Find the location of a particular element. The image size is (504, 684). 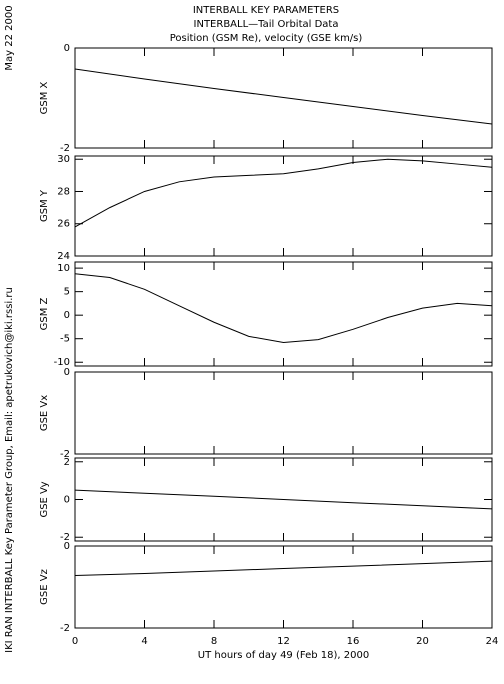

y-tick-label: -10 is located at coordinates (62, 362).